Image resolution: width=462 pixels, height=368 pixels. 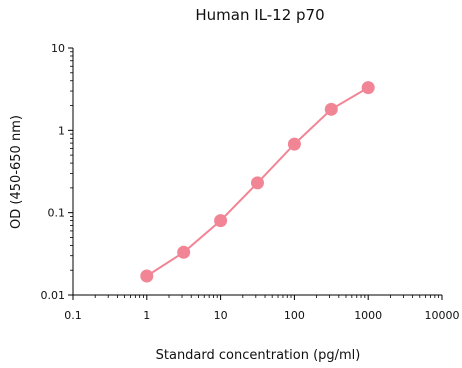 What do you see at coordinates (146, 315) in the screenshot?
I see `x-tick-label: 1` at bounding box center [146, 315].